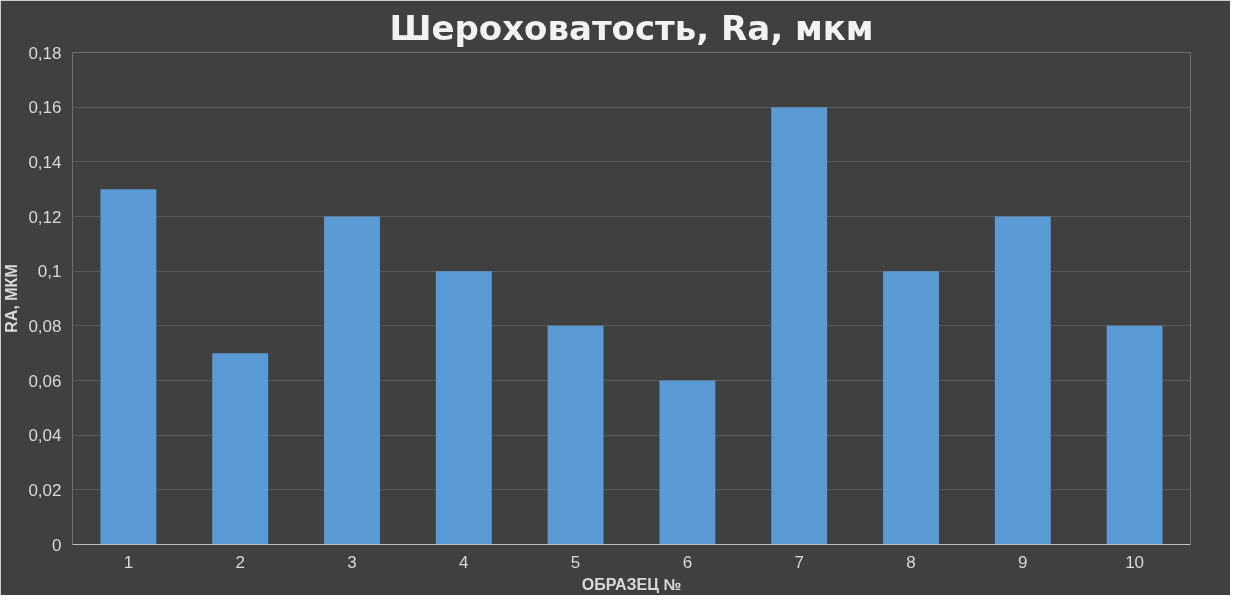  What do you see at coordinates (799, 562) in the screenshot?
I see `x-tick-label: 7` at bounding box center [799, 562].